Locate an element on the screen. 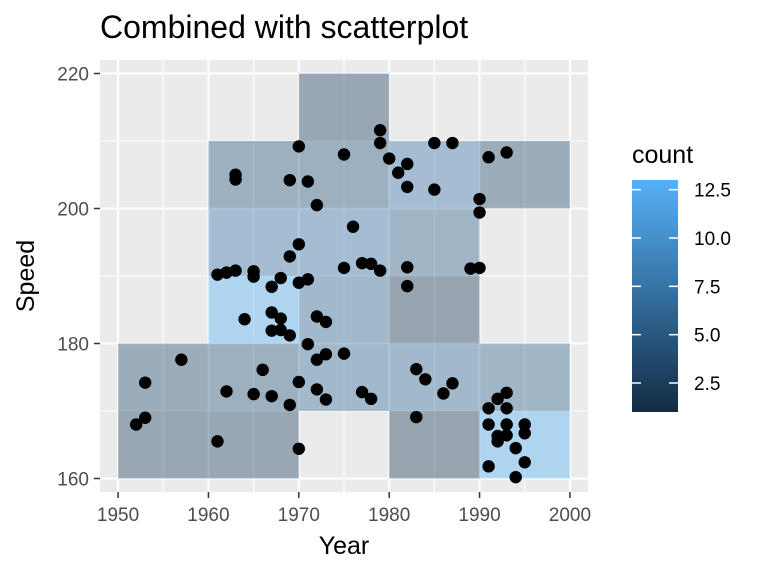 The width and height of the screenshot is (768, 581). y-axis: 160 180 200 220 is located at coordinates (78, 278).